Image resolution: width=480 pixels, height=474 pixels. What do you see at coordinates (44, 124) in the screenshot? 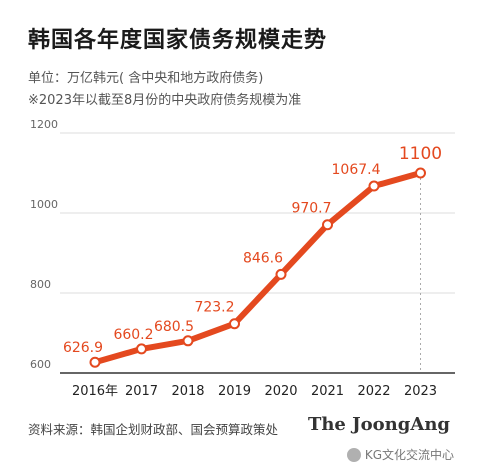
I see `y-tick-label: 1200` at bounding box center [44, 124].